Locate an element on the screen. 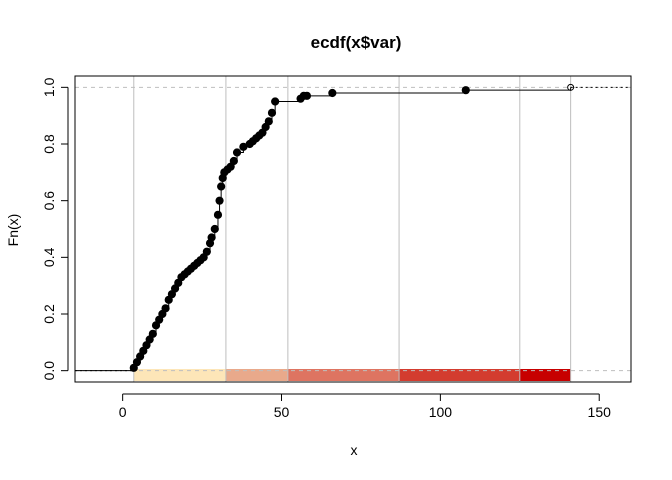 The height and width of the screenshot is (480, 672). y-tick-label: 0.8 is located at coordinates (49, 144).